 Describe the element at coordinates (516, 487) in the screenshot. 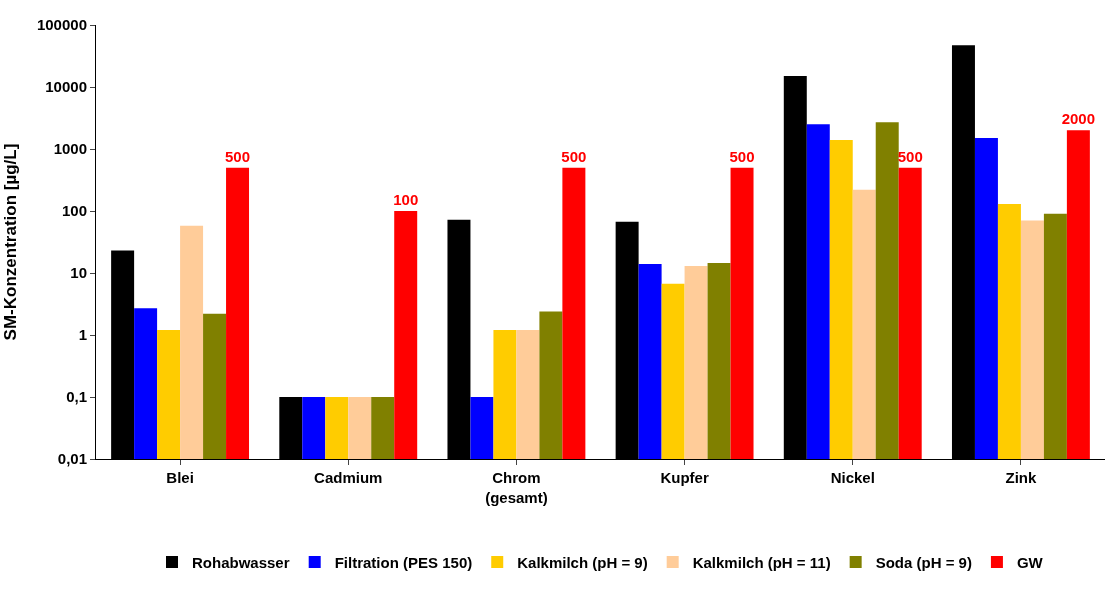

I see `x-tick-label: Chrom (gesamt)` at that location.